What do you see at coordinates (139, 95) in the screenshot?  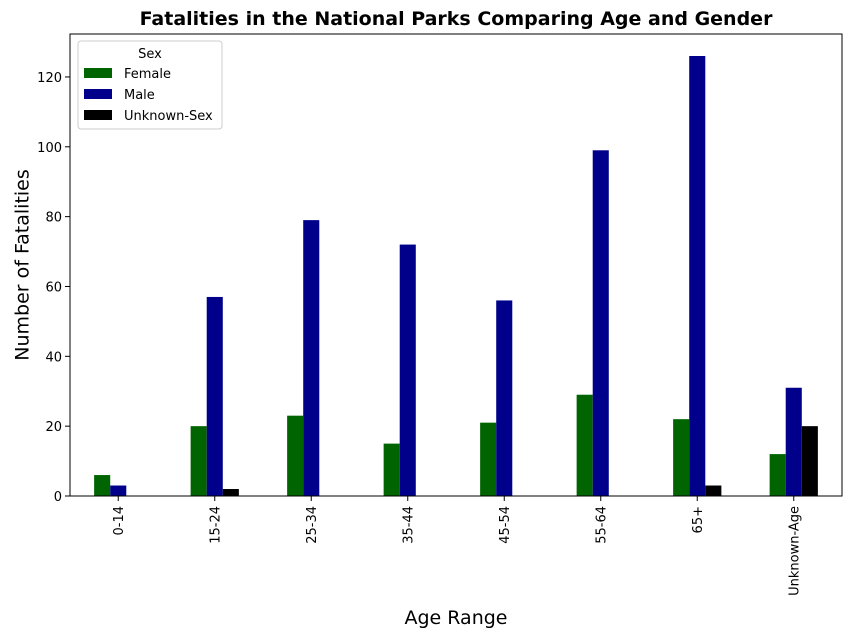 I see `legend-label-male: Male` at bounding box center [139, 95].